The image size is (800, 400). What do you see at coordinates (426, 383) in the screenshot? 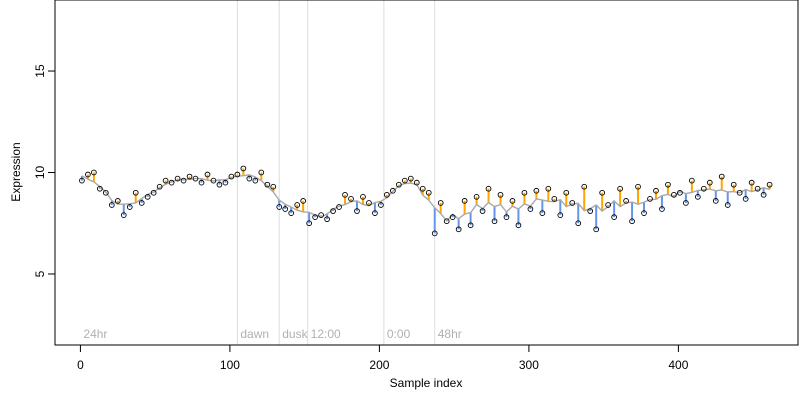
I see `x-axis-title: Sample index` at bounding box center [426, 383].